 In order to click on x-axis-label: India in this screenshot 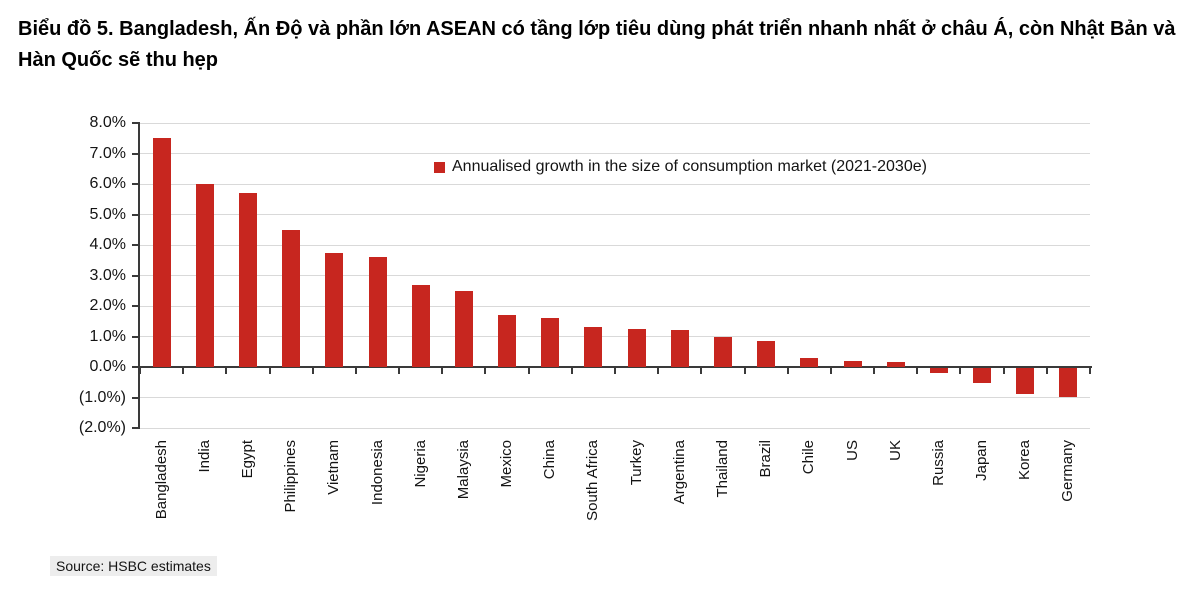, I will do `click(204, 456)`.